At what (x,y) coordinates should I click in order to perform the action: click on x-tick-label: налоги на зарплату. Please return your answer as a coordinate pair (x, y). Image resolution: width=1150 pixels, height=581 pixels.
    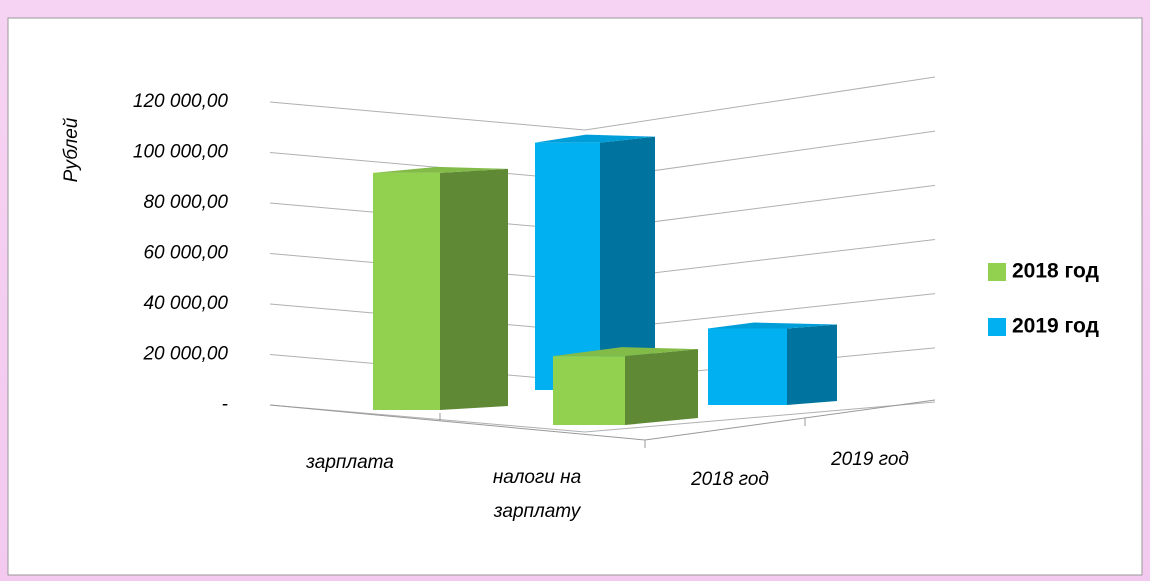
    Looking at the image, I should click on (537, 494).